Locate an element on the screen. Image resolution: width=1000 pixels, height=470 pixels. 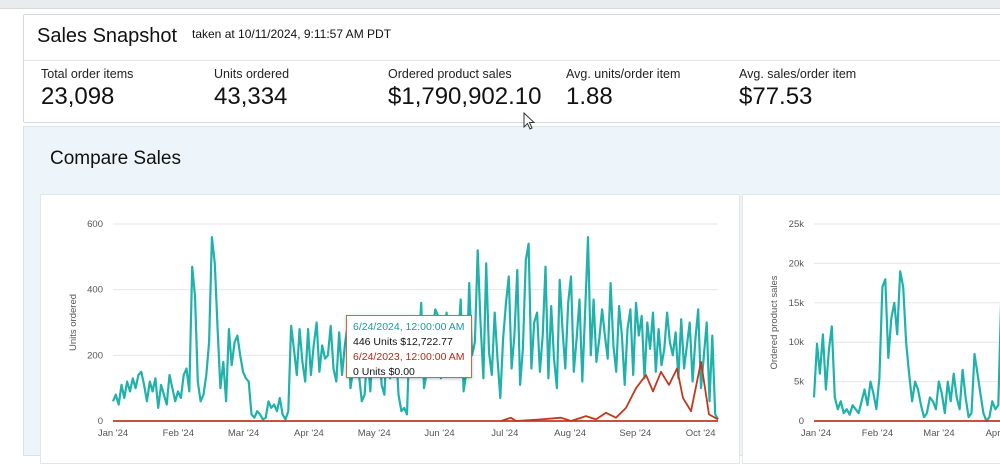
snapshot-title: Sales Snapshot is located at coordinates (107, 36).